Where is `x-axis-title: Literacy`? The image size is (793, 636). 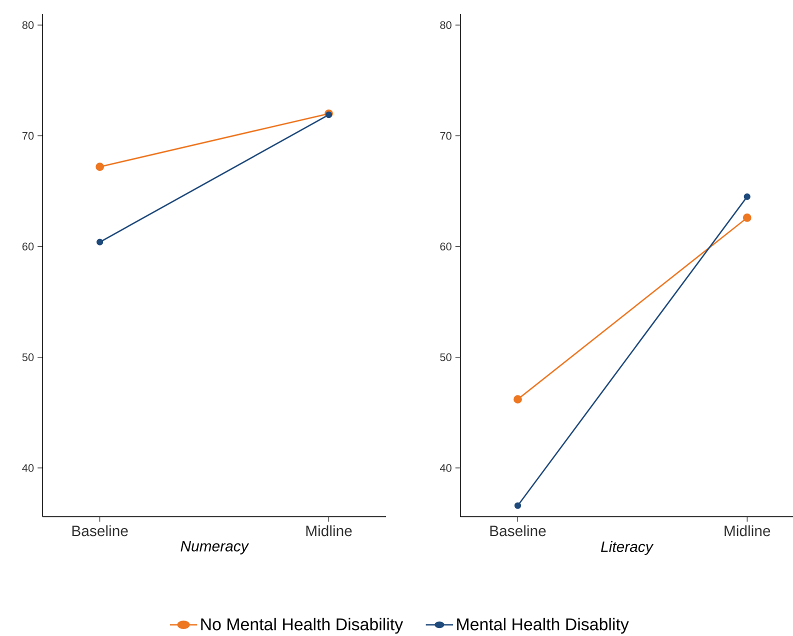 x-axis-title: Literacy is located at coordinates (627, 548).